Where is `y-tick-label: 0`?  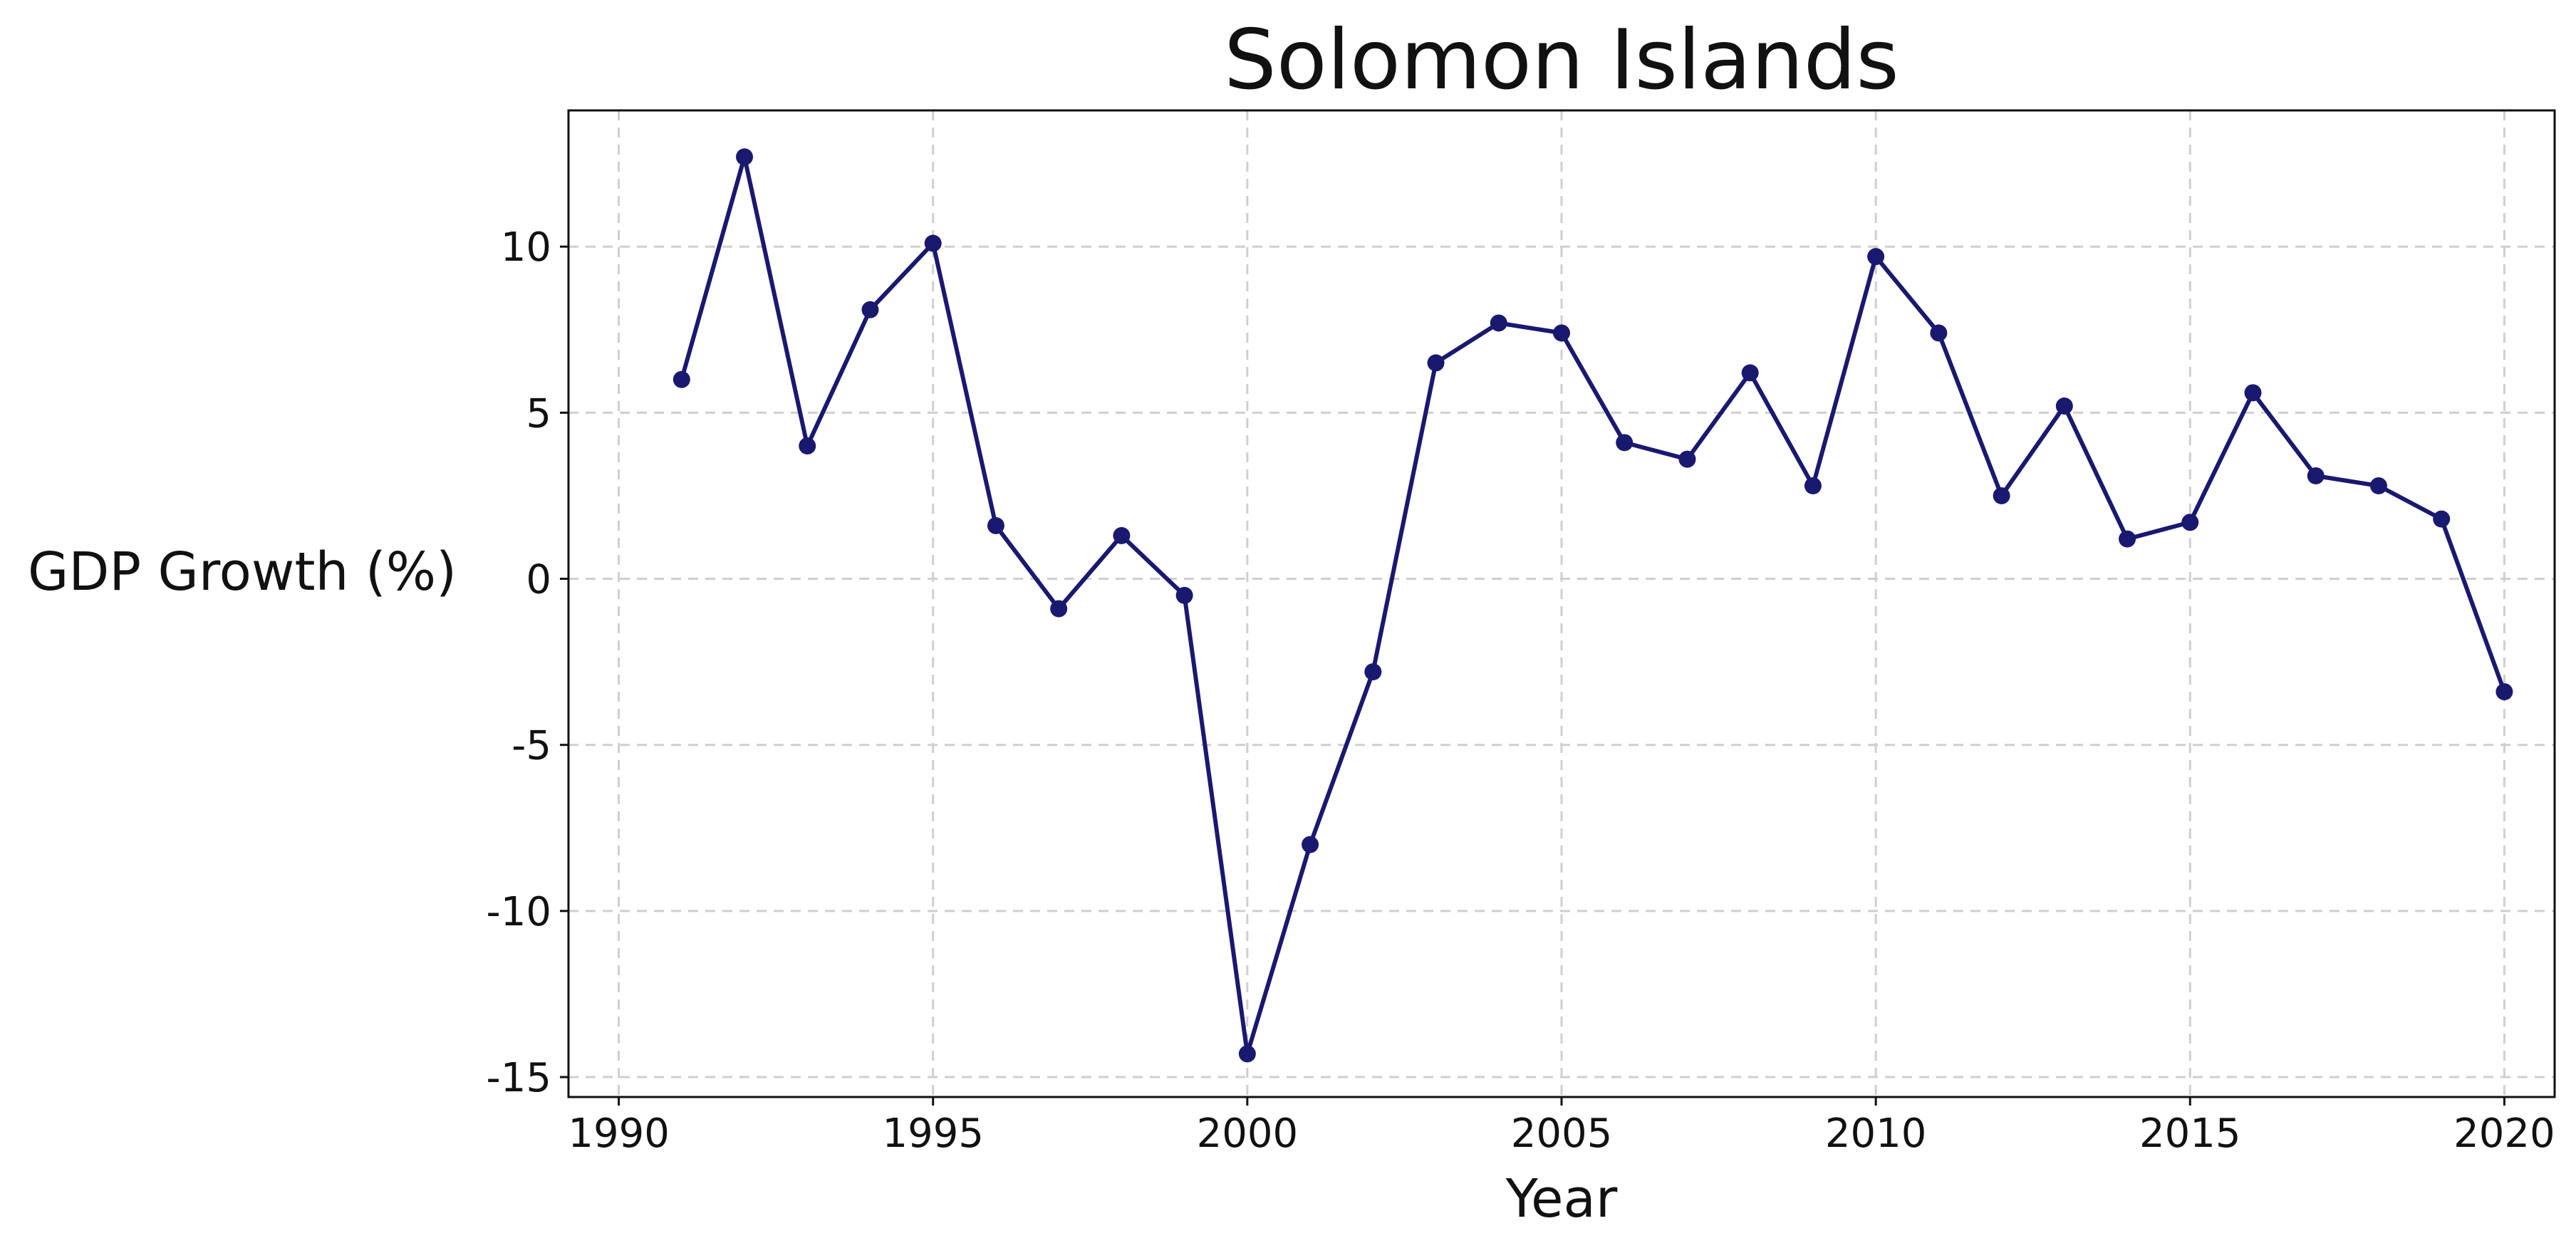
y-tick-label: 0 is located at coordinates (538, 580).